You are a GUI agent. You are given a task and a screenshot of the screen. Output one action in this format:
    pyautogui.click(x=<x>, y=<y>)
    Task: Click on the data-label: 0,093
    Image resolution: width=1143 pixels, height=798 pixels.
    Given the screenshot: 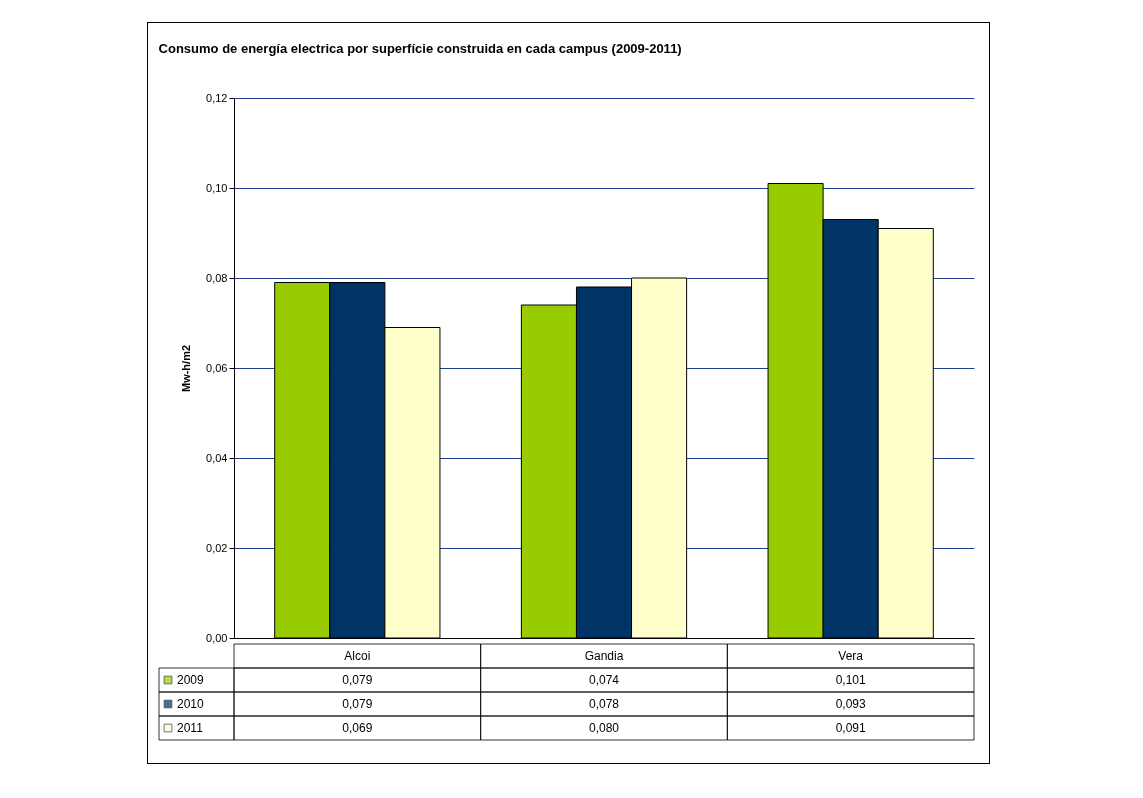 What is the action you would take?
    pyautogui.click(x=851, y=704)
    